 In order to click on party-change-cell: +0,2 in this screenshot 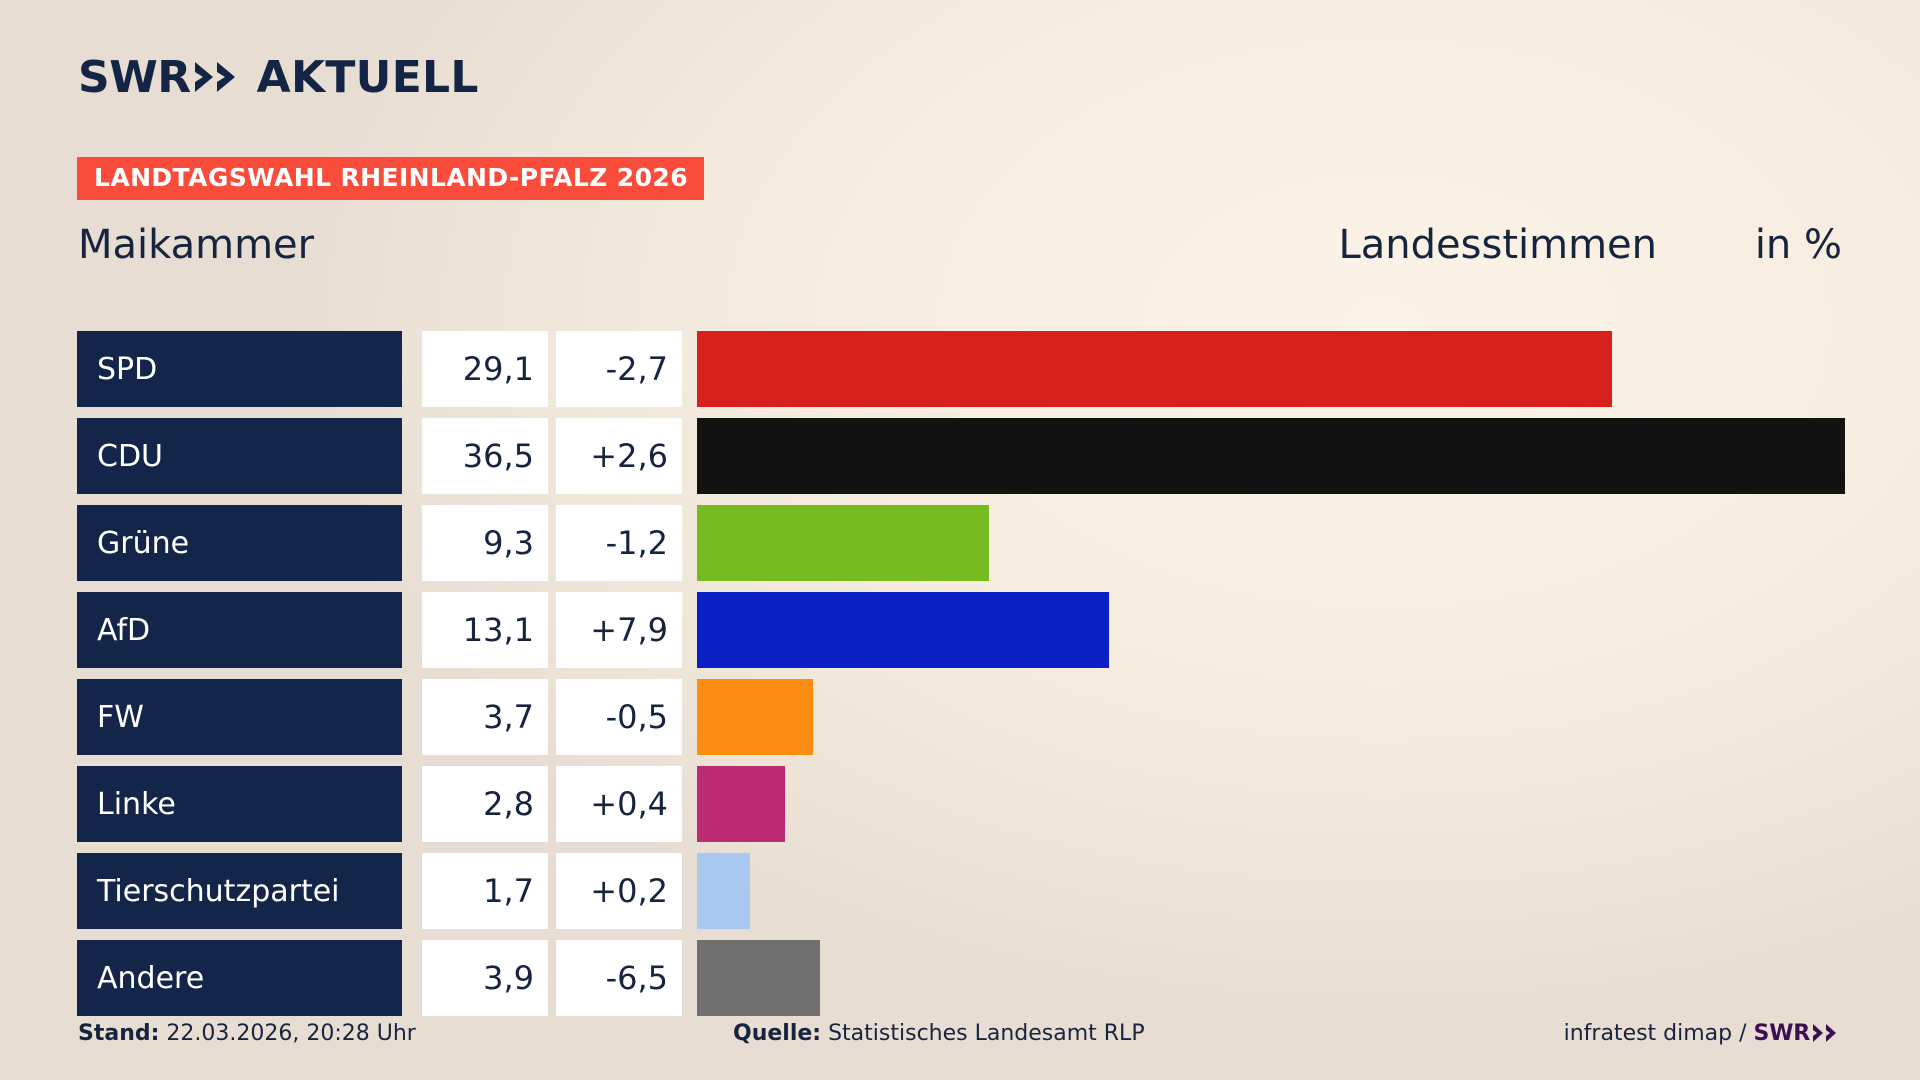, I will do `click(619, 891)`.